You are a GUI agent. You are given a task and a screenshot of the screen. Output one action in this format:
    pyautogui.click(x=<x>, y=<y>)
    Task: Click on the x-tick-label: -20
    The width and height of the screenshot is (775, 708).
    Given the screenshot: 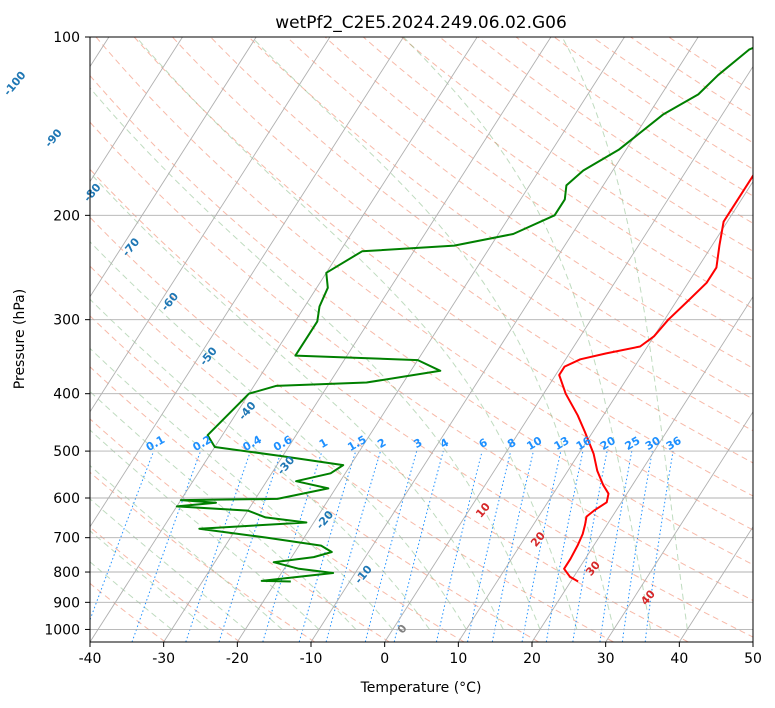 What is the action you would take?
    pyautogui.click(x=237, y=659)
    